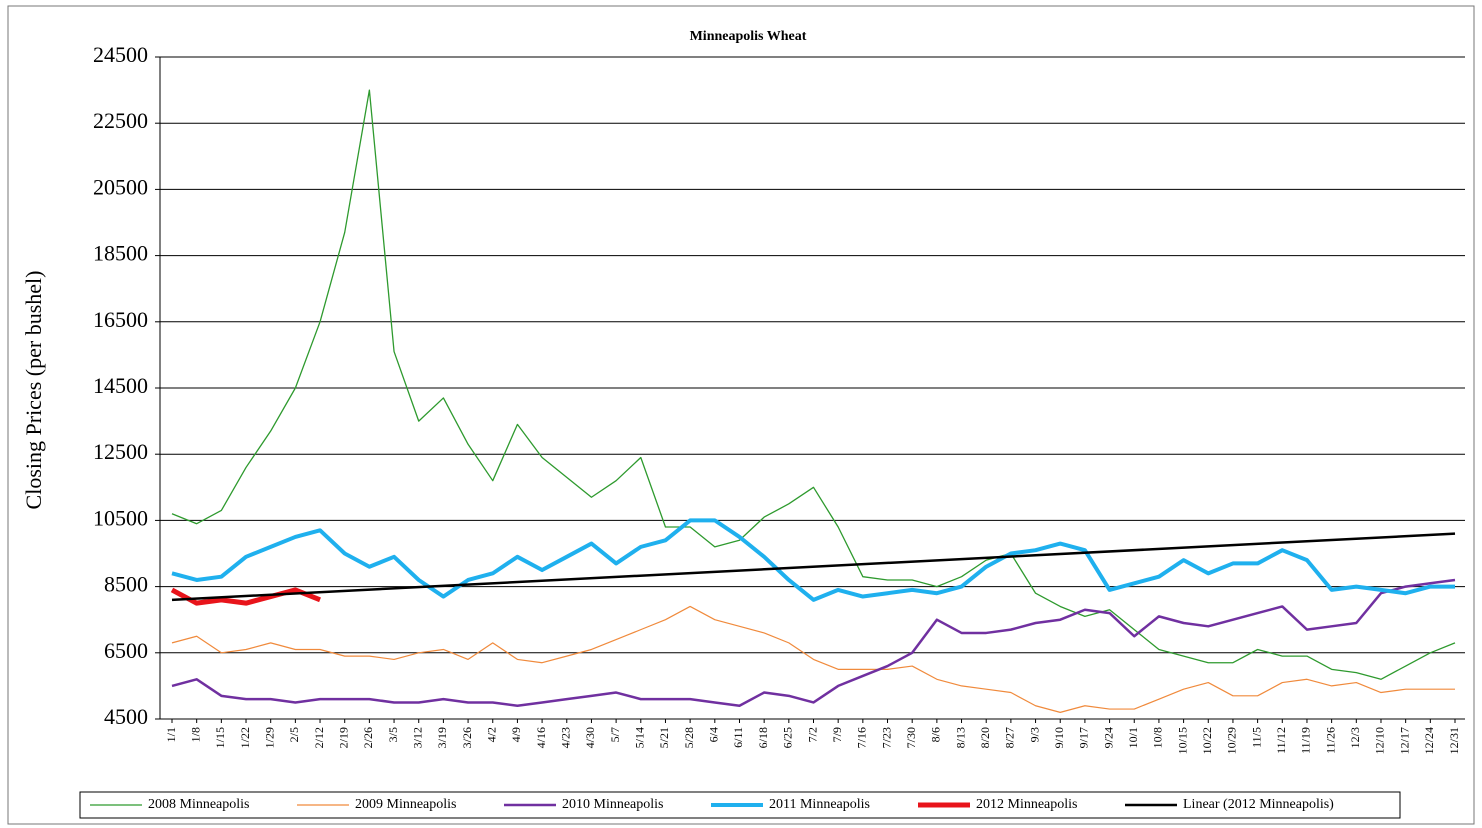 Image resolution: width=1482 pixels, height=828 pixels. I want to click on x-tick-label: 4/2, so click(492, 734).